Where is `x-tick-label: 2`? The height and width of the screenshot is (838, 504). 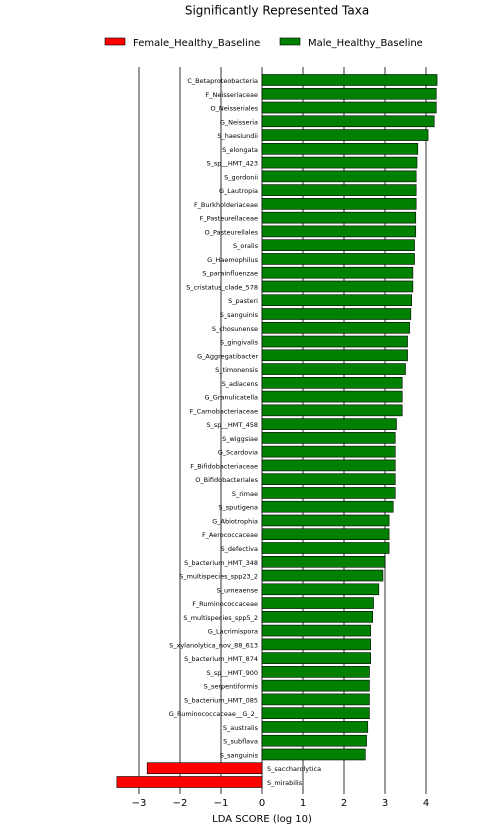
x-tick-label: 2 is located at coordinates (344, 803).